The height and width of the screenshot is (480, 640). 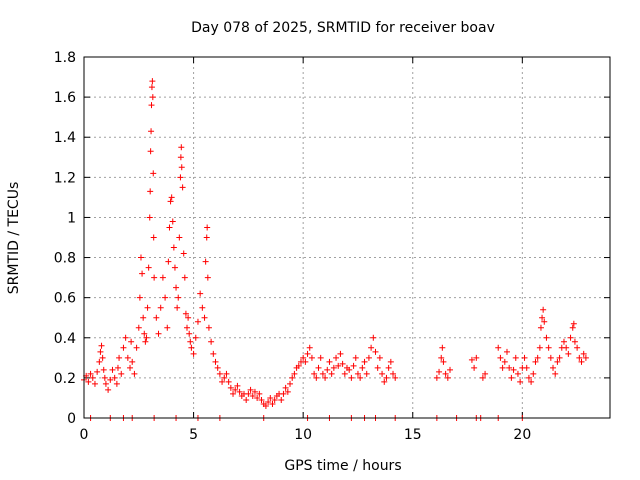 What do you see at coordinates (71, 419) in the screenshot?
I see `y-tick-label: 0` at bounding box center [71, 419].